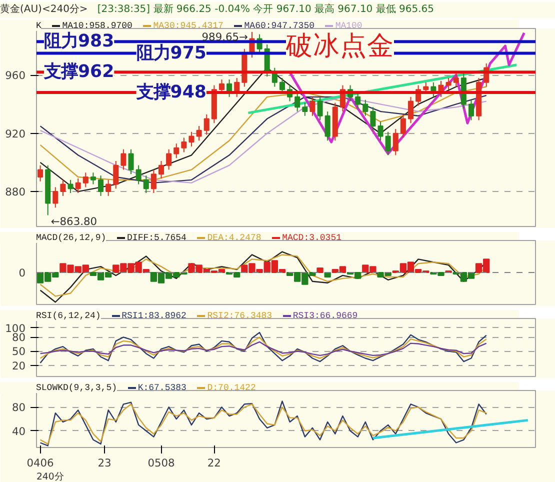 The image size is (555, 482). What do you see at coordinates (311, 238) in the screenshot?
I see `legend-label: MACD:3.0351` at bounding box center [311, 238].